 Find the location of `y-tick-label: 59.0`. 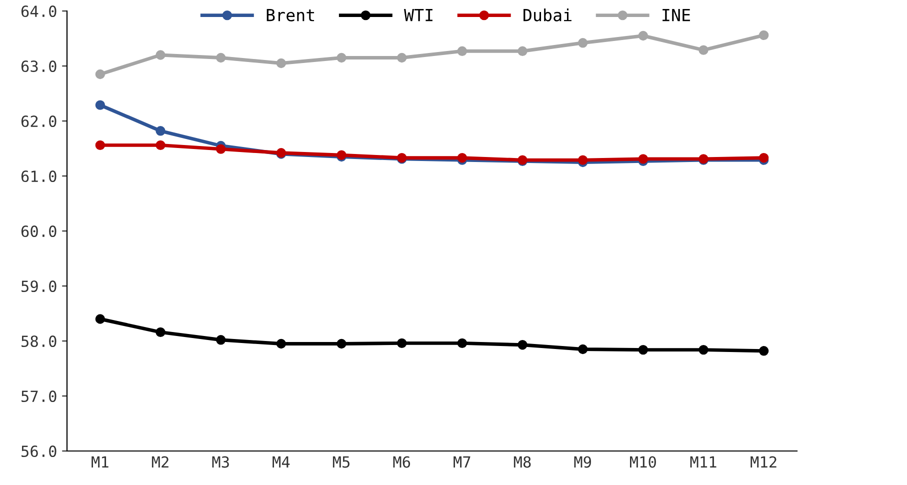

y-tick-label: 59.0 is located at coordinates (39, 286).